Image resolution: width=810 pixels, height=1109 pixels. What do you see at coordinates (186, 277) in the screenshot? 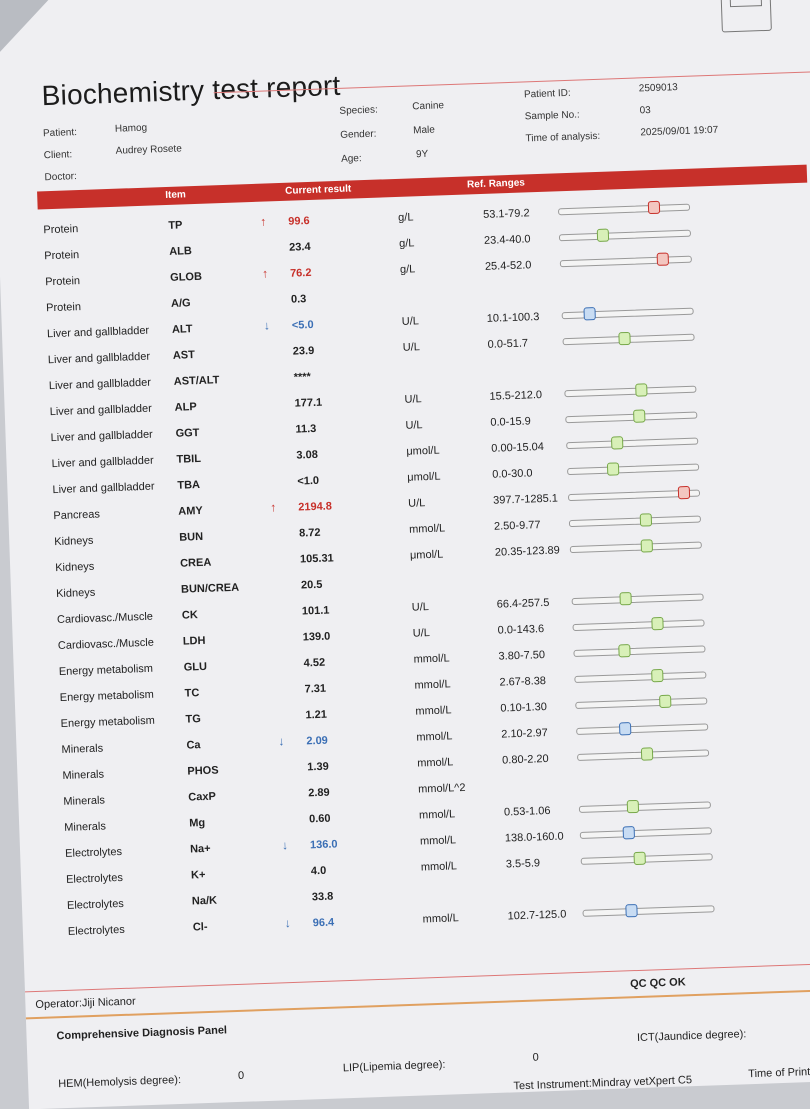
I see `row-item: GLOB` at bounding box center [186, 277].